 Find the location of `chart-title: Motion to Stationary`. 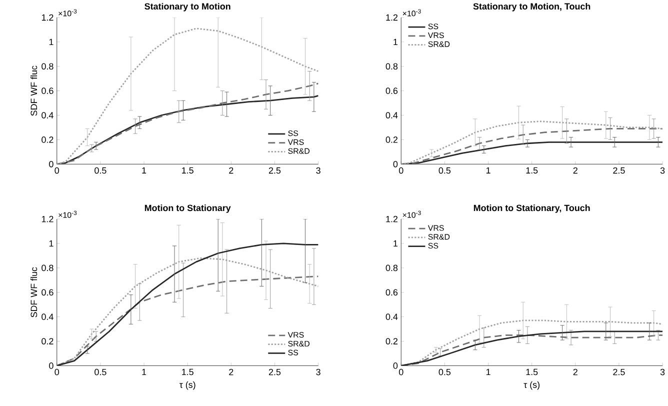

chart-title: Motion to Stationary is located at coordinates (187, 209).